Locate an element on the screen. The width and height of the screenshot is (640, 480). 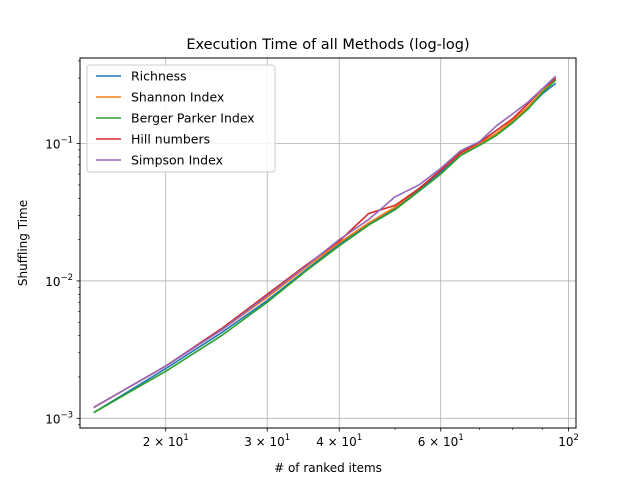
x-tick-label: 6 × 101 is located at coordinates (441, 441).